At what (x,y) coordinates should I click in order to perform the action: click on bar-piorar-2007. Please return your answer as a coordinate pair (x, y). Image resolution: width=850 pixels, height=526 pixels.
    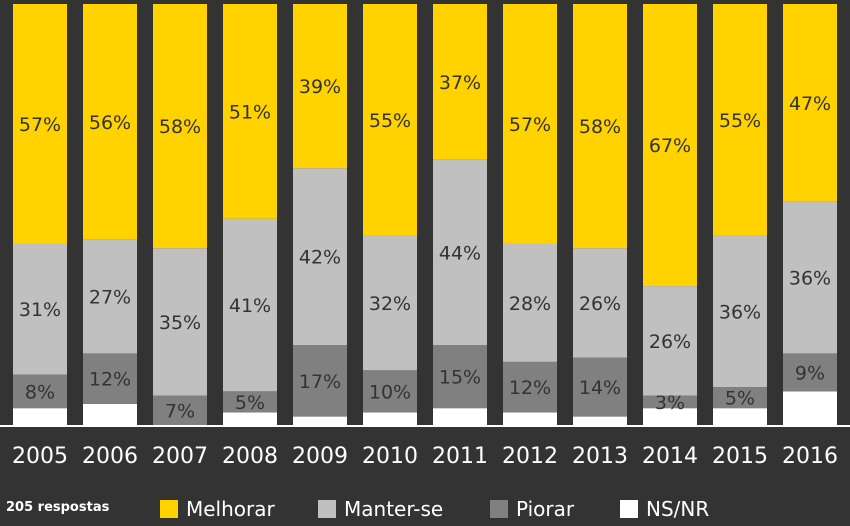
    Looking at the image, I should click on (180, 410).